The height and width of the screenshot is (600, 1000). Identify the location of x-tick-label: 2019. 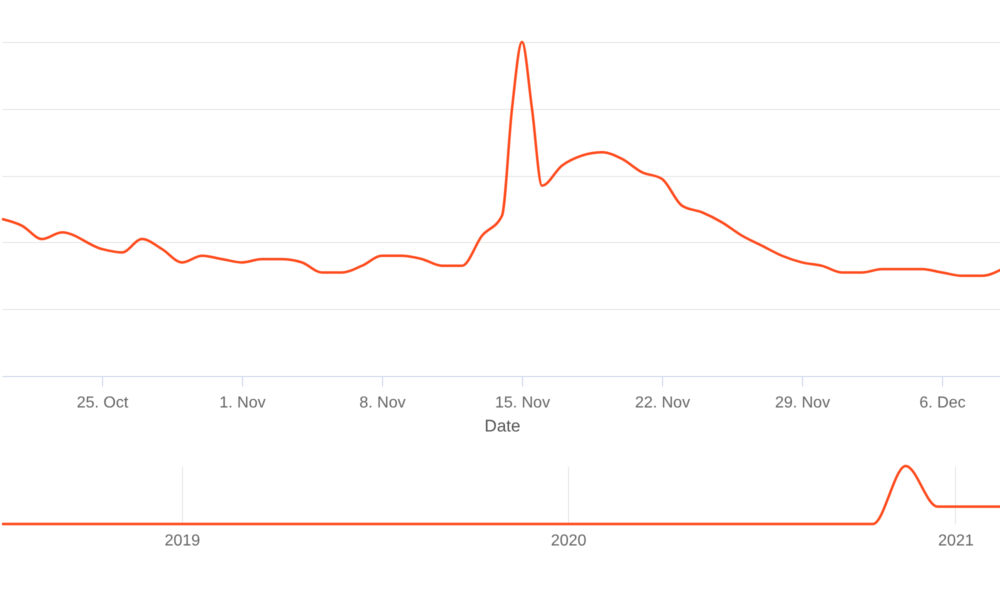
(182, 541).